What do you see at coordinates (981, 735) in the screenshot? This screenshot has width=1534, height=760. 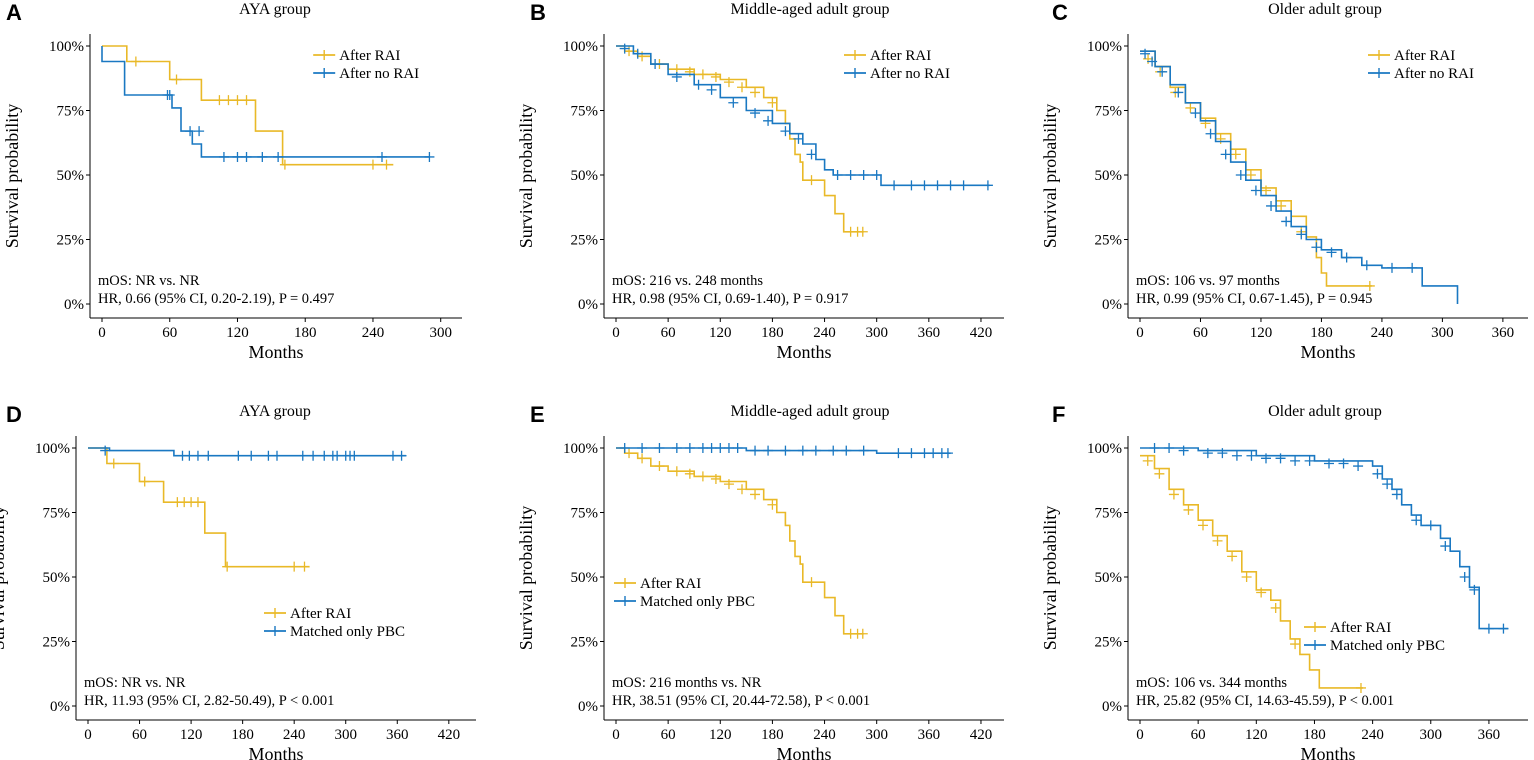 I see `x-tick-label: 420` at bounding box center [981, 735].